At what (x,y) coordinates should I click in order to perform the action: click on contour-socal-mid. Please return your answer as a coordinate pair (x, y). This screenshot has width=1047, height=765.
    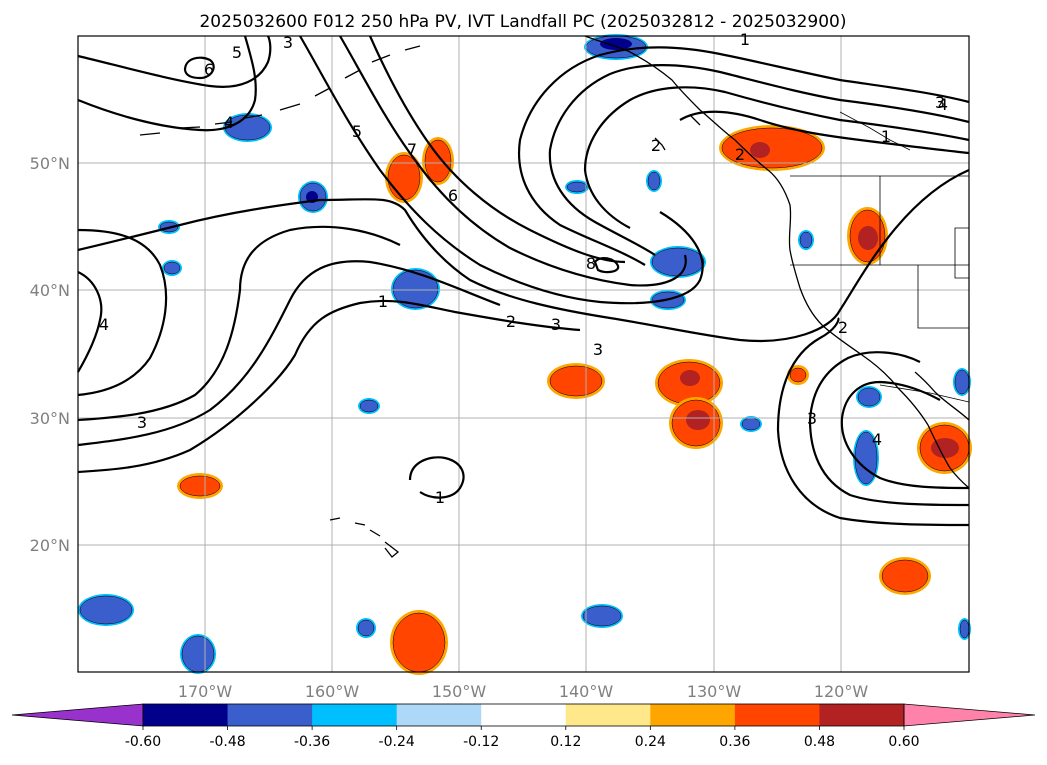
    Looking at the image, I should click on (889, 429).